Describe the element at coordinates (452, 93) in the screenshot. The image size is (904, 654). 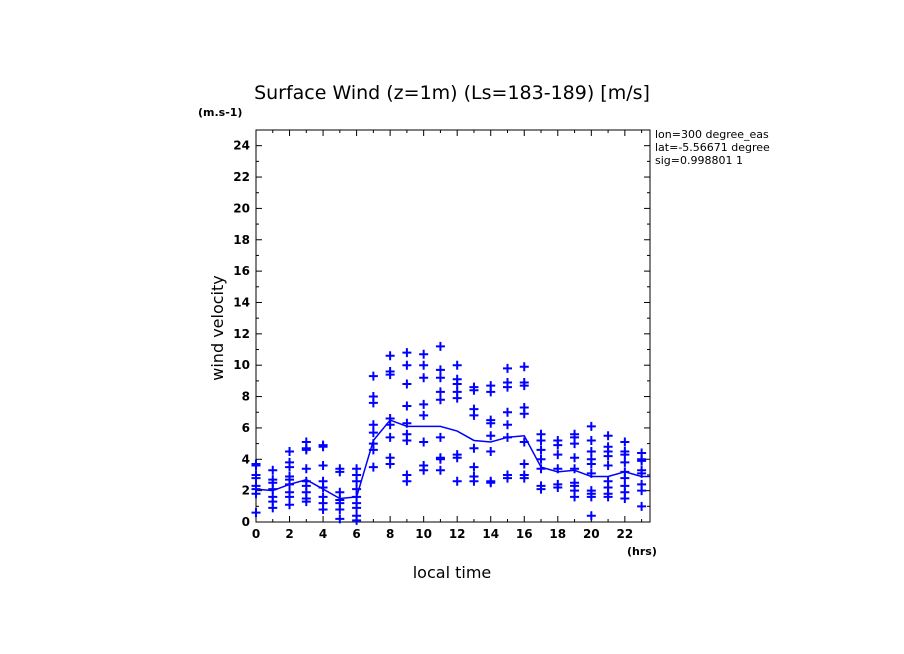
I see `chart-title: Surface Wind (z=1m) (Ls=183-189) [m/s]` at that location.